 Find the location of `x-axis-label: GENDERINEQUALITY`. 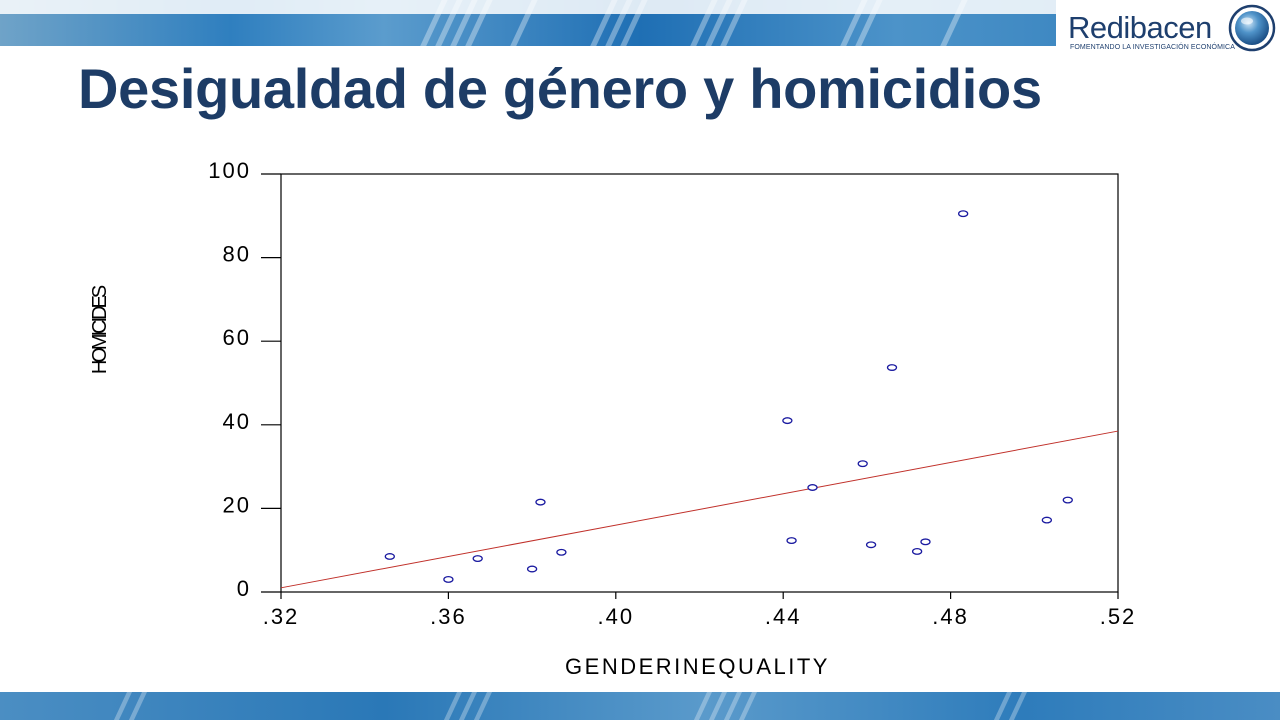

x-axis-label: GENDERINEQUALITY is located at coordinates (697, 666).